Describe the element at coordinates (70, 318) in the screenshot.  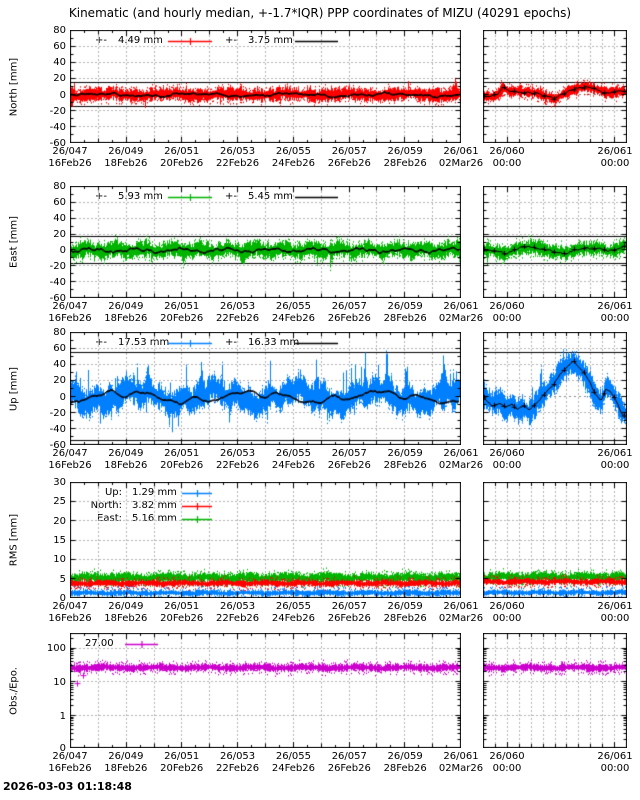
I see `east-x-tick-date: 16Feb26` at that location.